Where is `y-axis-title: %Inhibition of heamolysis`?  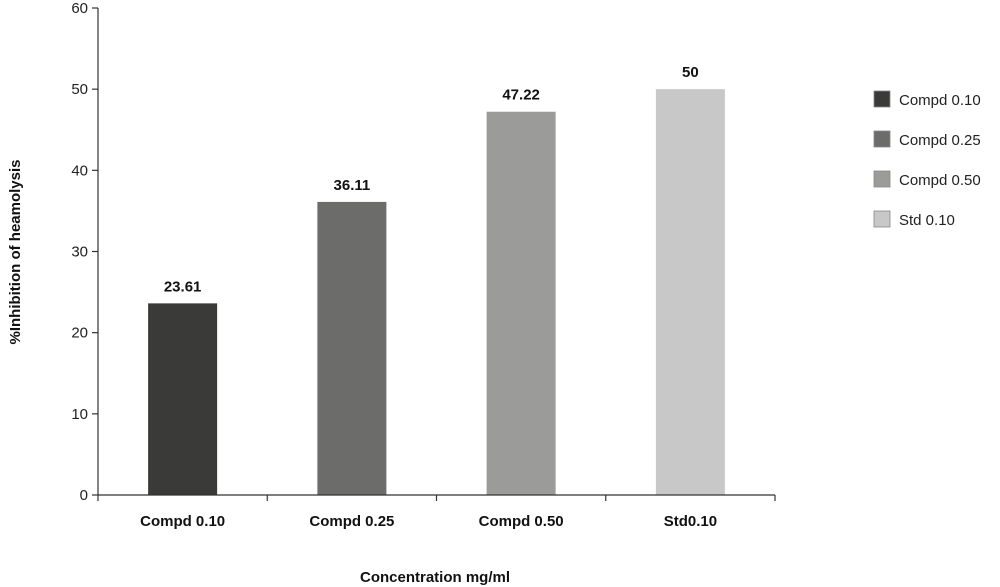 y-axis-title: %Inhibition of heamolysis is located at coordinates (15, 251).